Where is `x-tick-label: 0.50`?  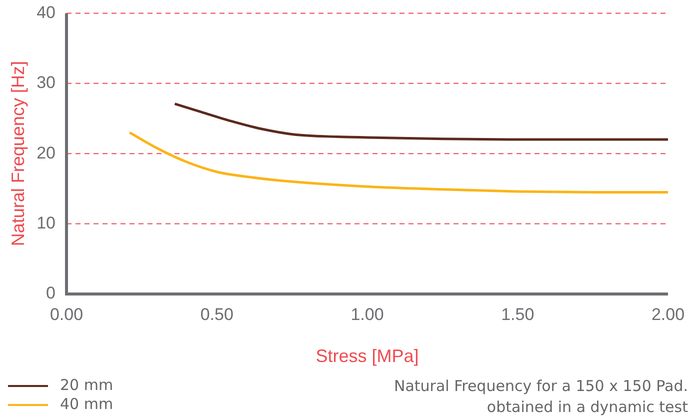 x-tick-label: 0.50 is located at coordinates (217, 314).